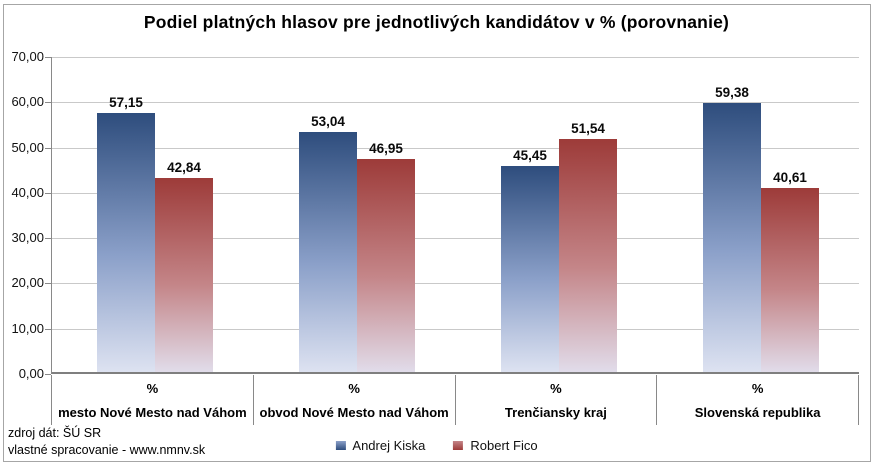 The width and height of the screenshot is (873, 466). I want to click on y-tick-label: 40,00, so click(27, 192).